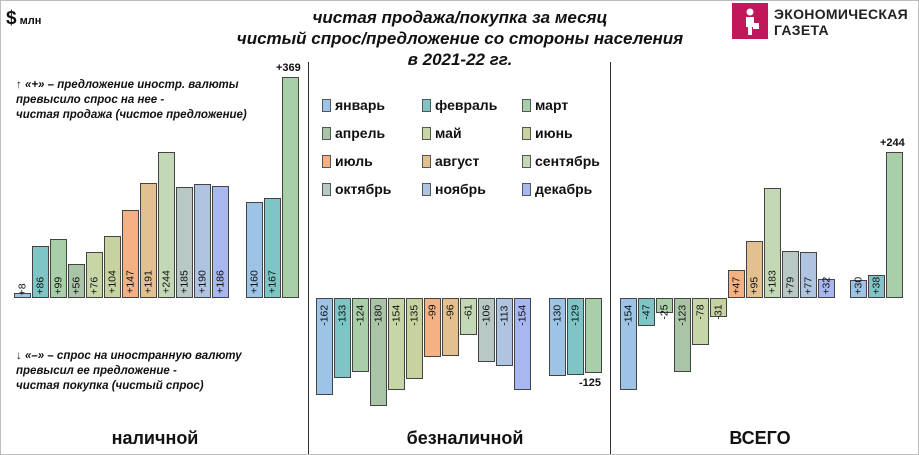 This screenshot has width=919, height=455. I want to click on legend-label: октябрь, so click(363, 189).